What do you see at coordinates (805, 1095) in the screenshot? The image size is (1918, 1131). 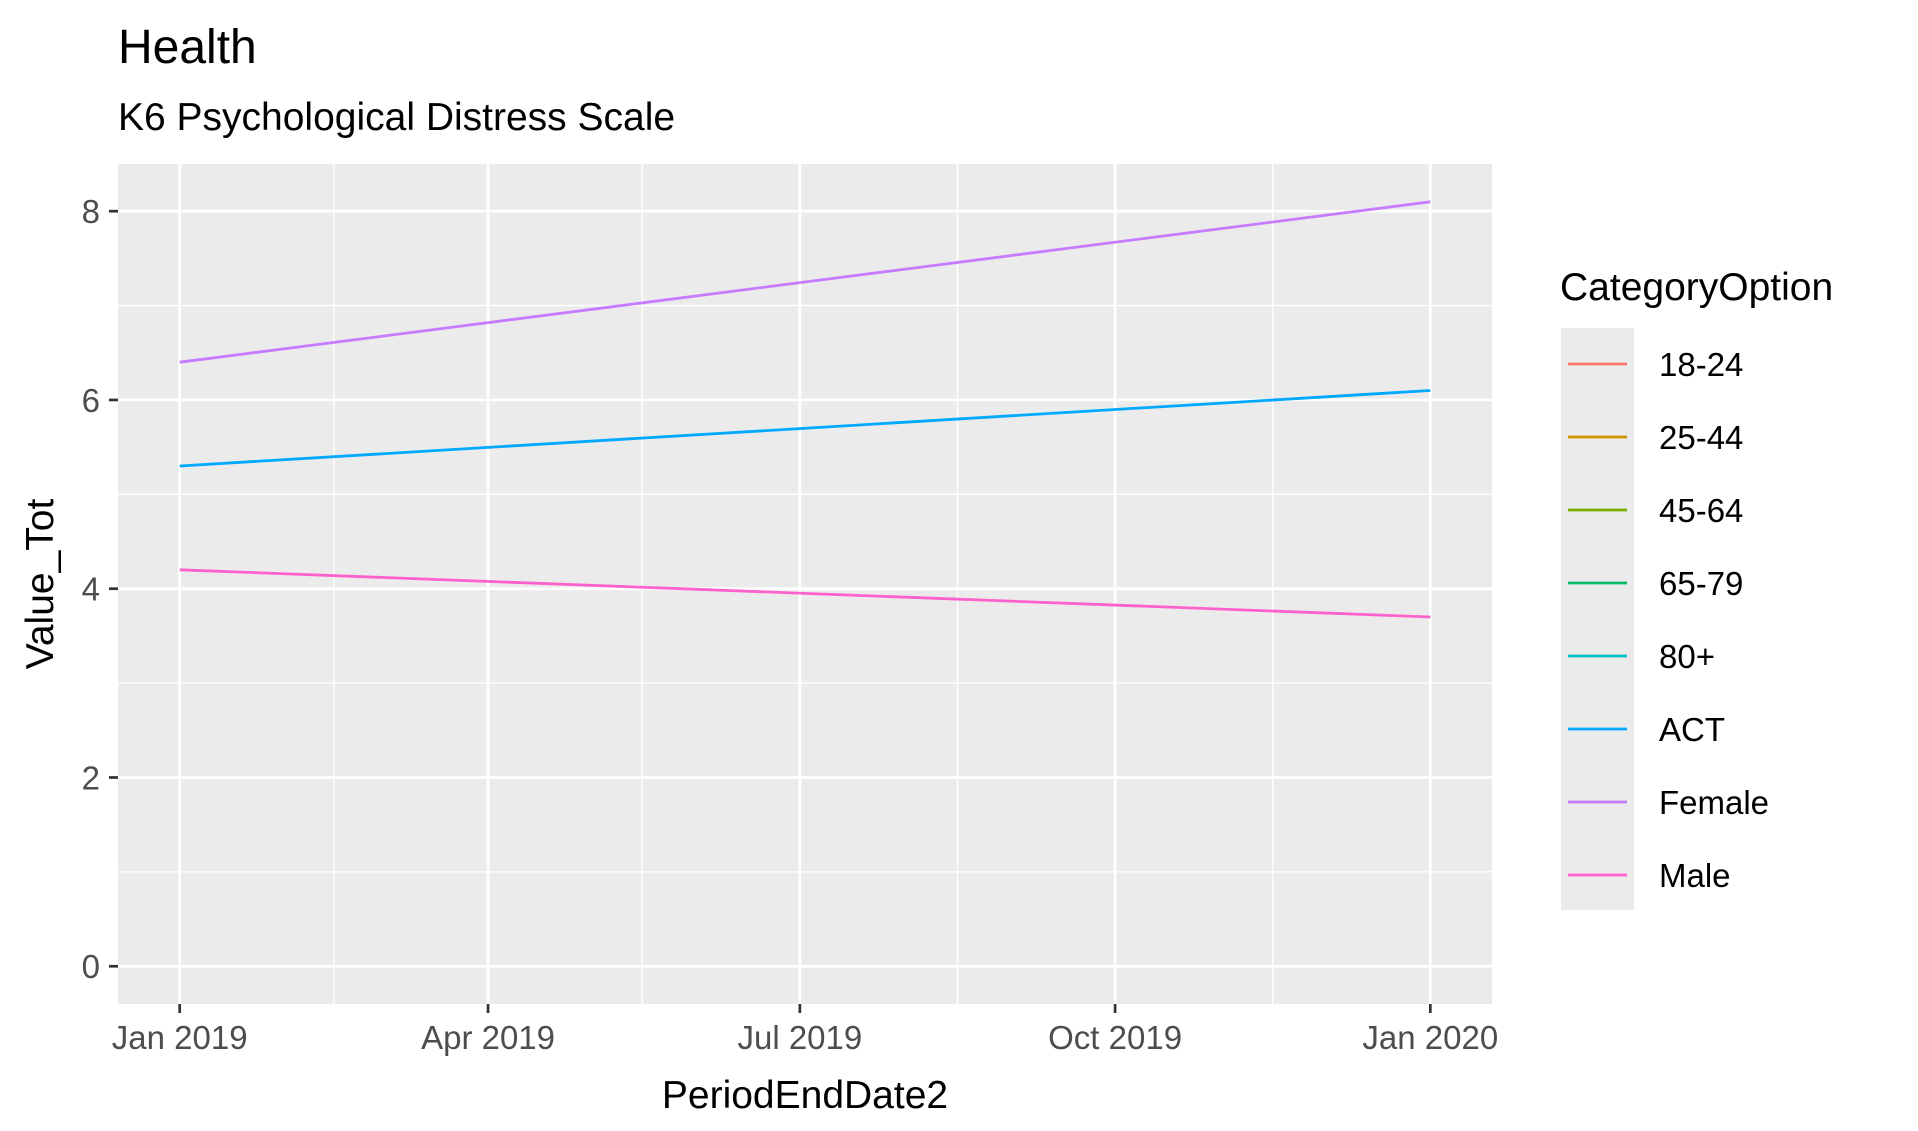 I see `x-axis-title: PeriodEndDate2` at bounding box center [805, 1095].